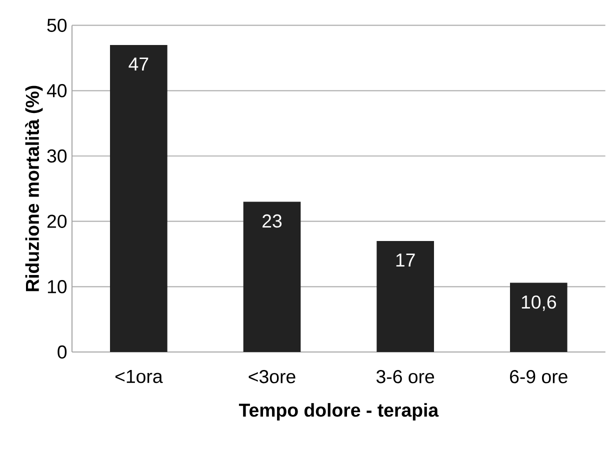  I want to click on y-tick-label: 50, so click(57, 25).